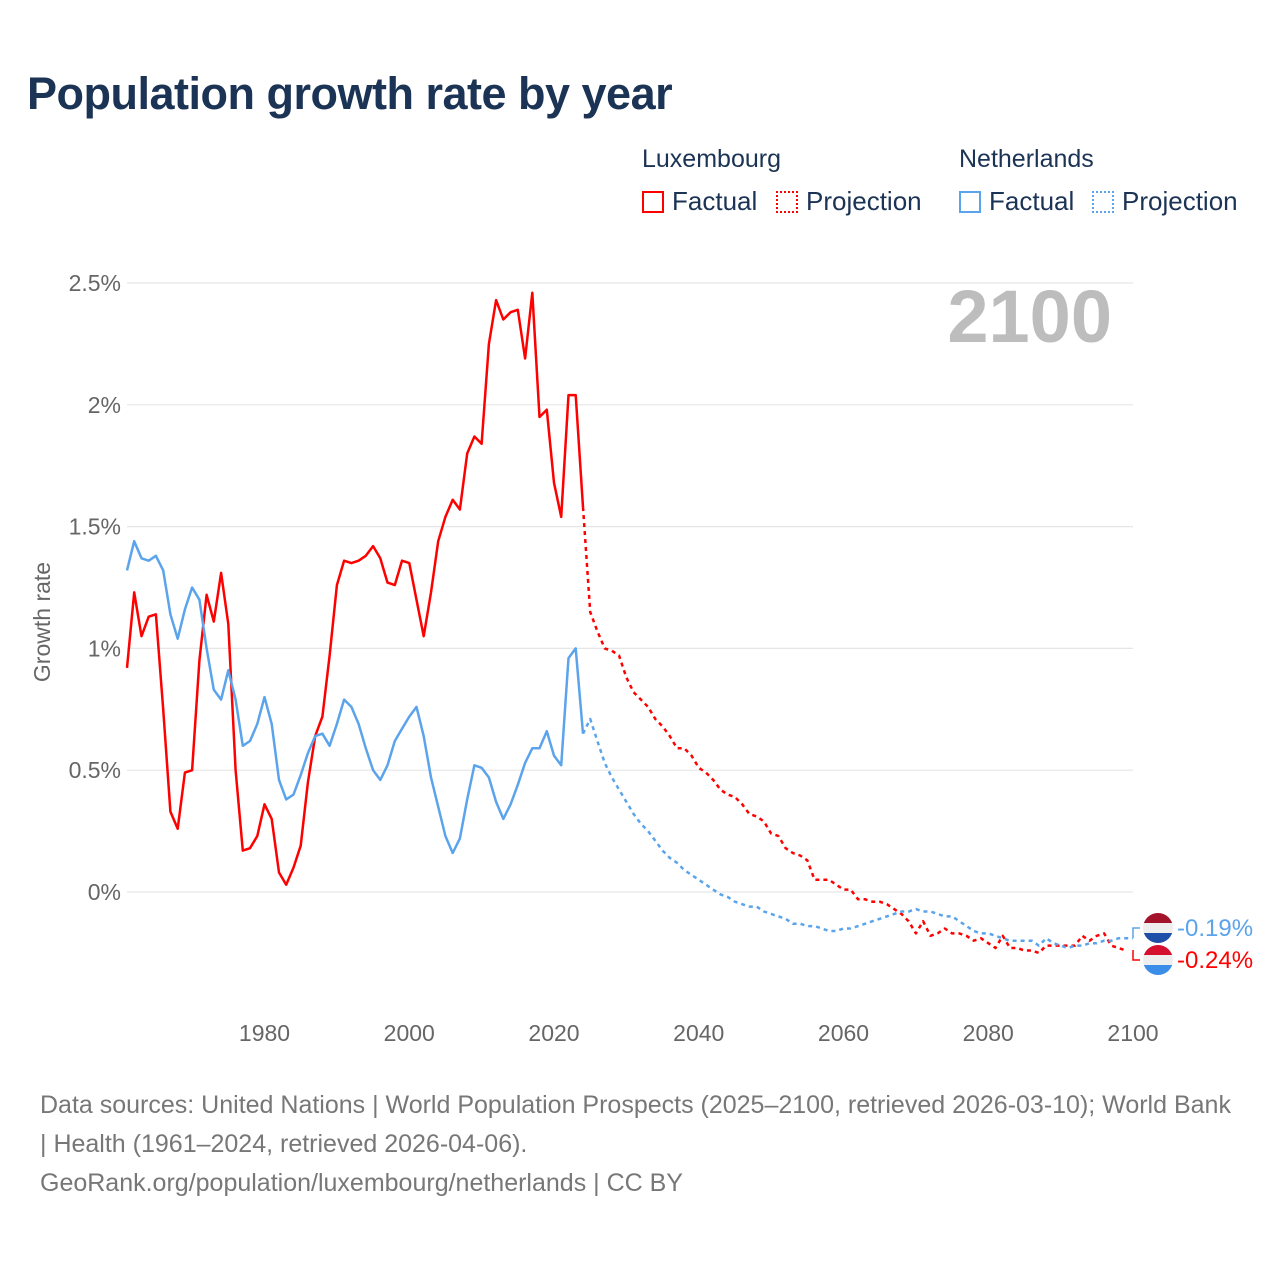  I want to click on y-axis-label: Growth rate, so click(42, 622).